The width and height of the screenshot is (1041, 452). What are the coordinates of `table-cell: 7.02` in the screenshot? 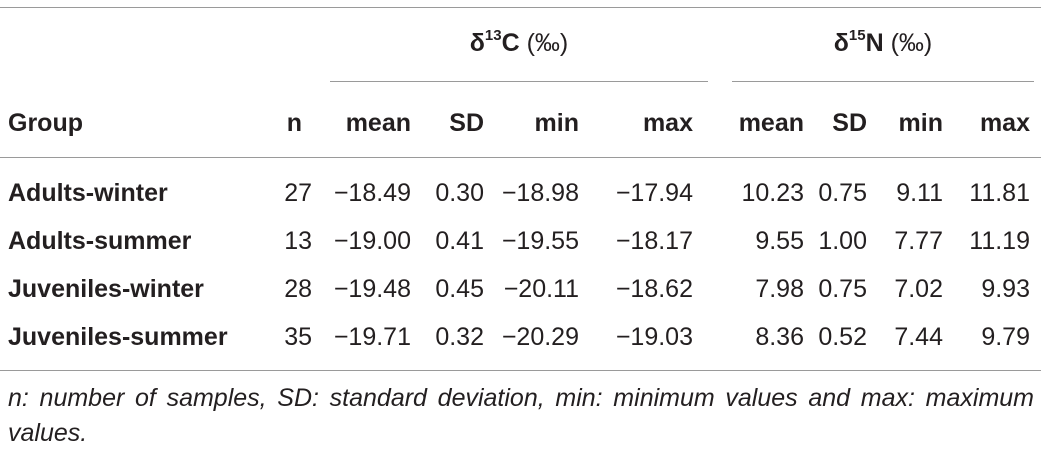 It's located at (918, 289).